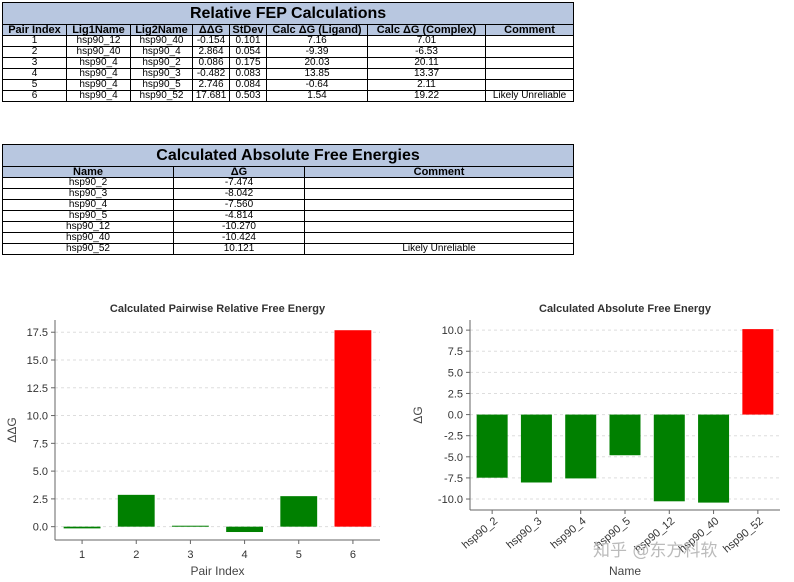  Describe the element at coordinates (426, 30) in the screenshot. I see `fep-header-cell: Calc ΔG (Complex)` at that location.